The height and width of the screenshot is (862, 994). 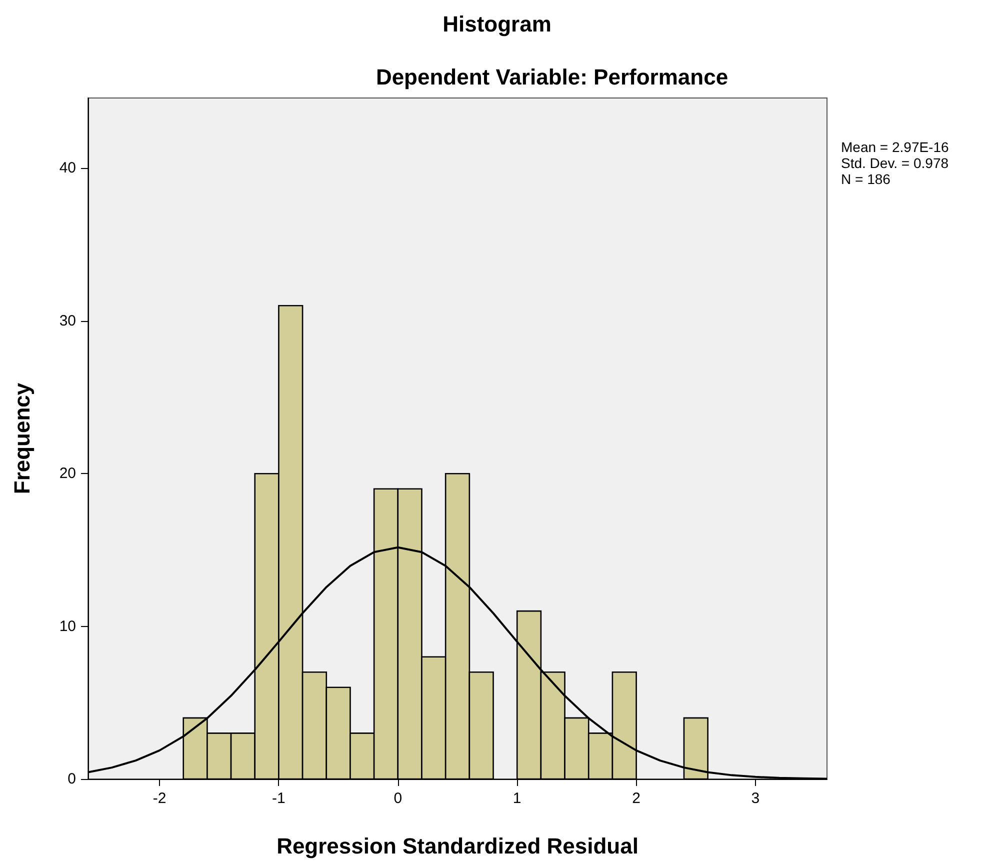 What do you see at coordinates (67, 321) in the screenshot?
I see `y-tick-label: 30` at bounding box center [67, 321].